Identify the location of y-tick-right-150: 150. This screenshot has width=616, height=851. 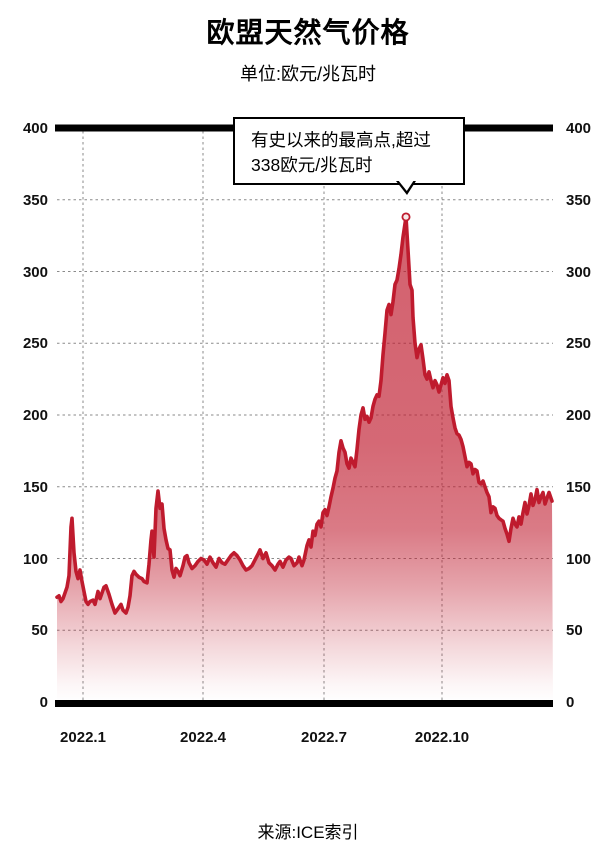
(579, 487).